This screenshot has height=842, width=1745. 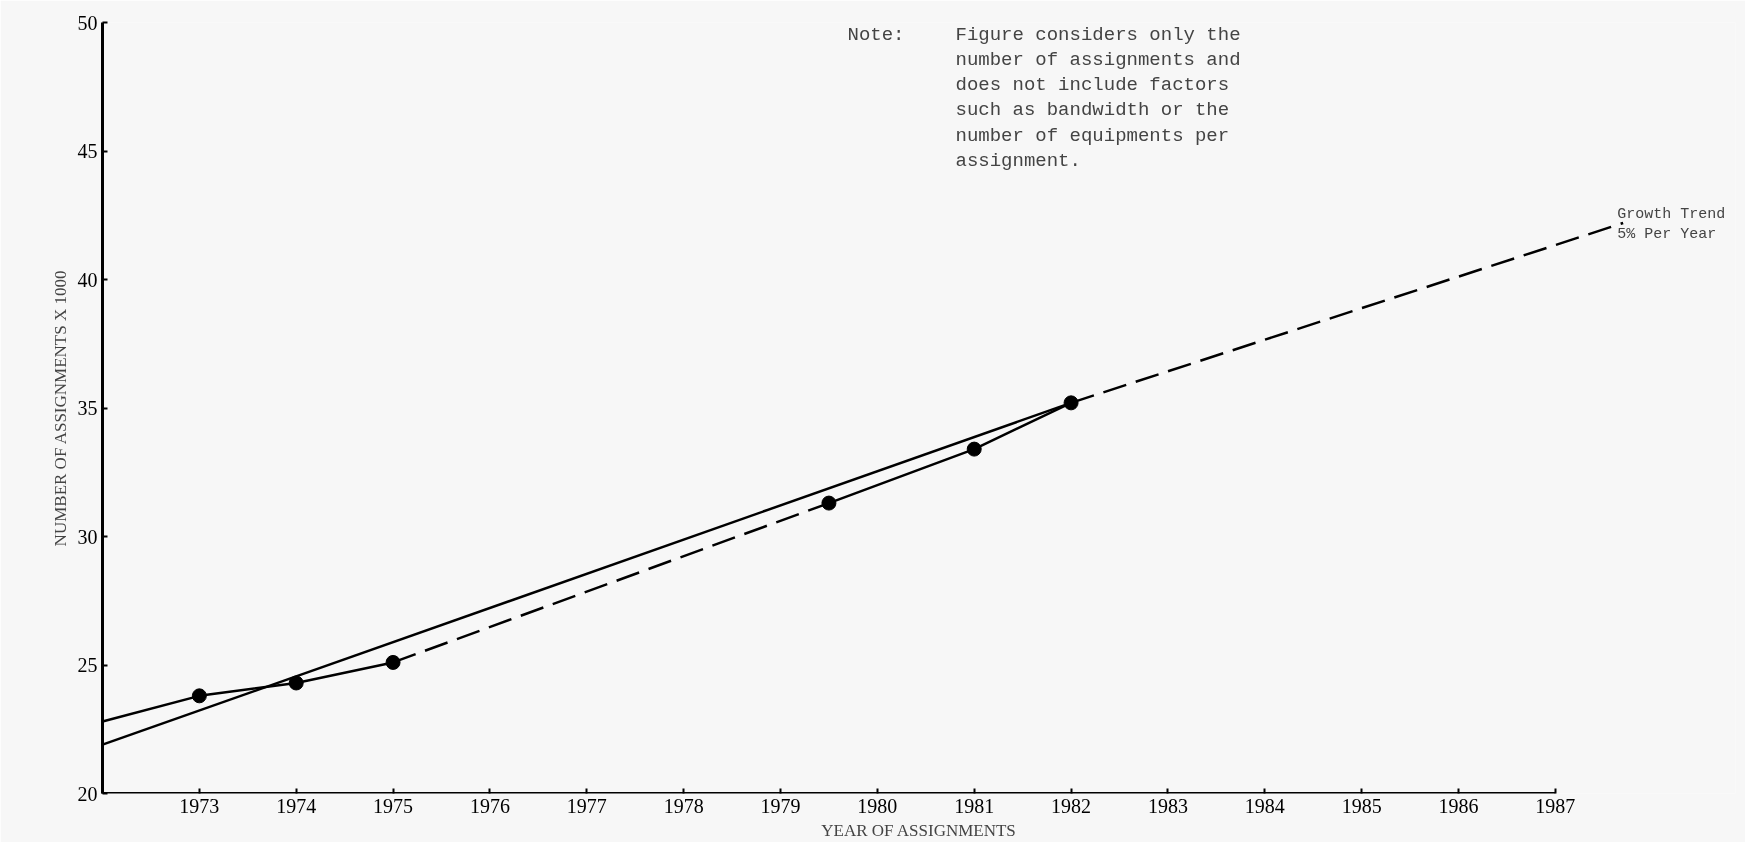 What do you see at coordinates (974, 805) in the screenshot?
I see `x-tick-label: 1981` at bounding box center [974, 805].